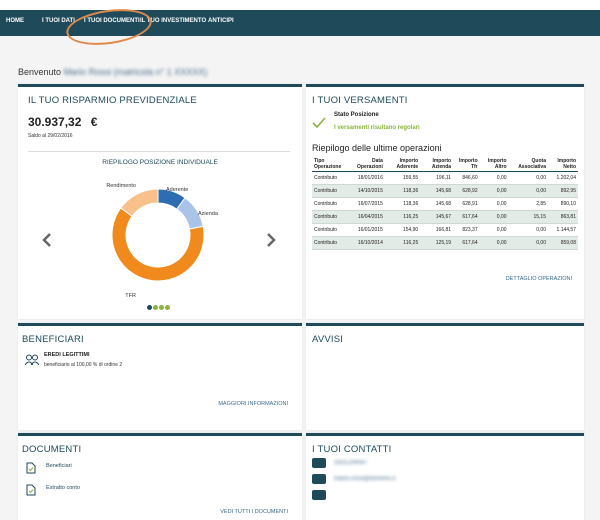 Image resolution: width=600 pixels, height=520 pixels. What do you see at coordinates (437, 243) in the screenshot?
I see `table-cell: 125,19` at bounding box center [437, 243].